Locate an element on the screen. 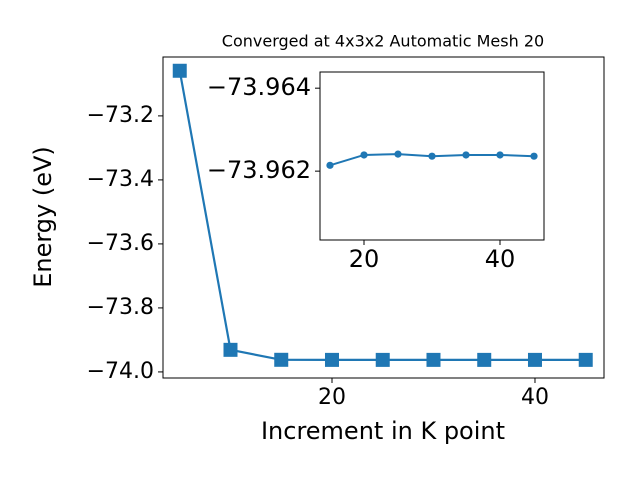 The image size is (640, 484). y-tick-label: −73.2 is located at coordinates (120, 115).